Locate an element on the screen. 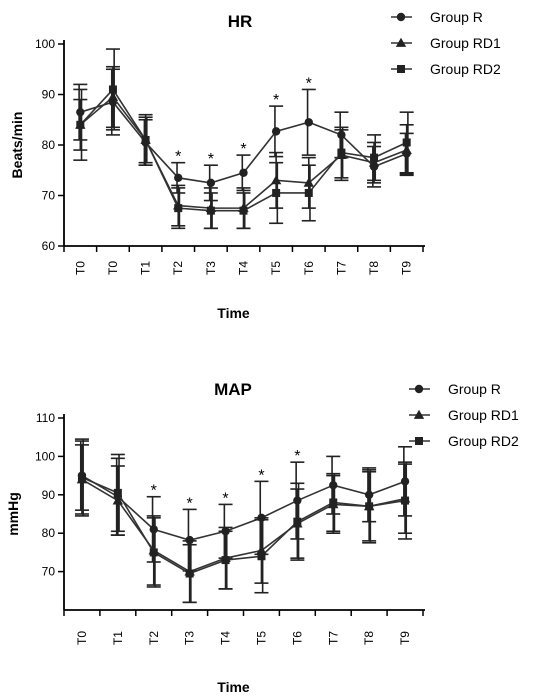  x-tick-label: T7 is located at coordinates (341, 268).